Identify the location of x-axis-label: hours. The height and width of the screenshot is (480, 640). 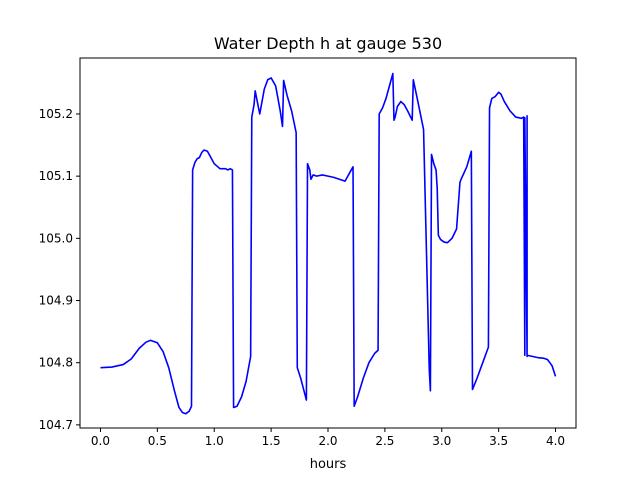
(328, 464).